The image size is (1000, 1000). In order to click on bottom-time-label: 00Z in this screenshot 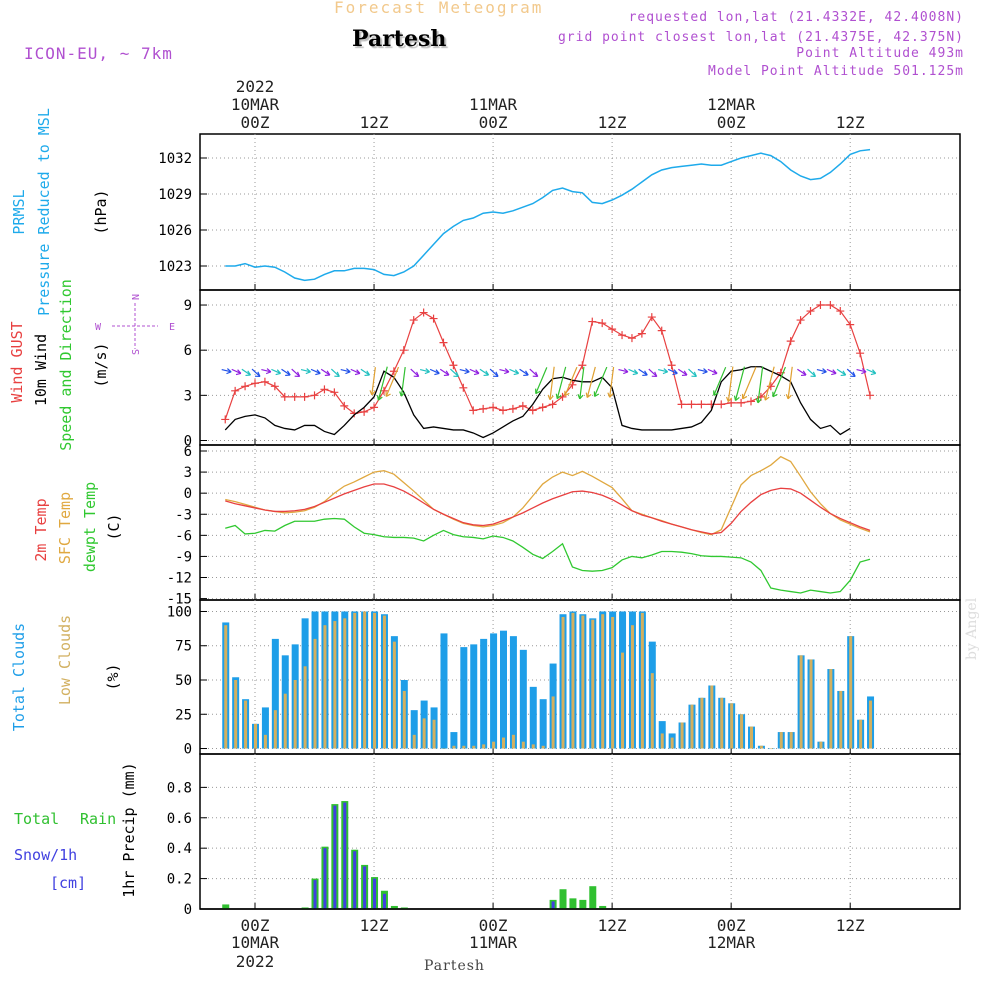, I will do `click(255, 925)`.